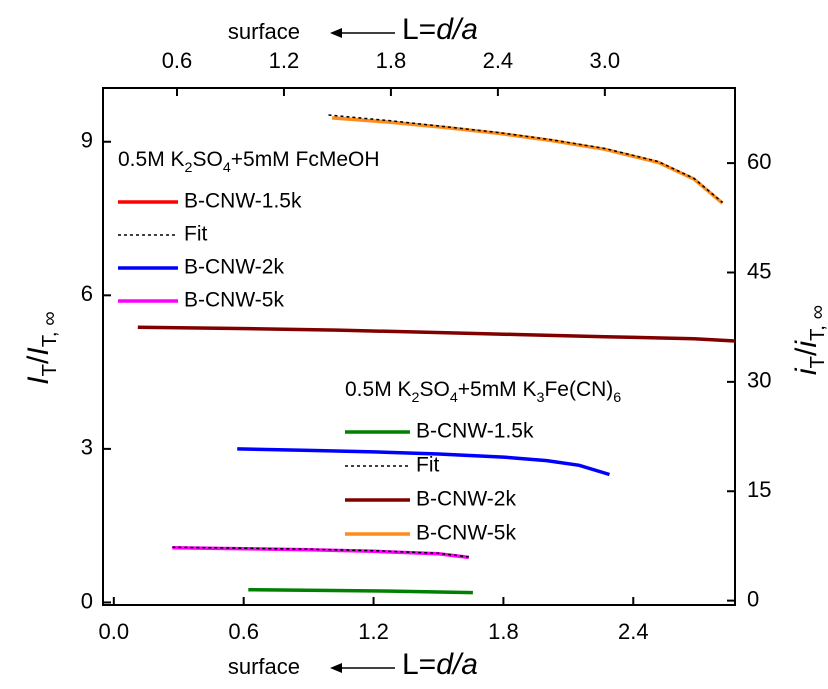 The height and width of the screenshot is (689, 828). I want to click on y-tick-label: 0, so click(87, 600).